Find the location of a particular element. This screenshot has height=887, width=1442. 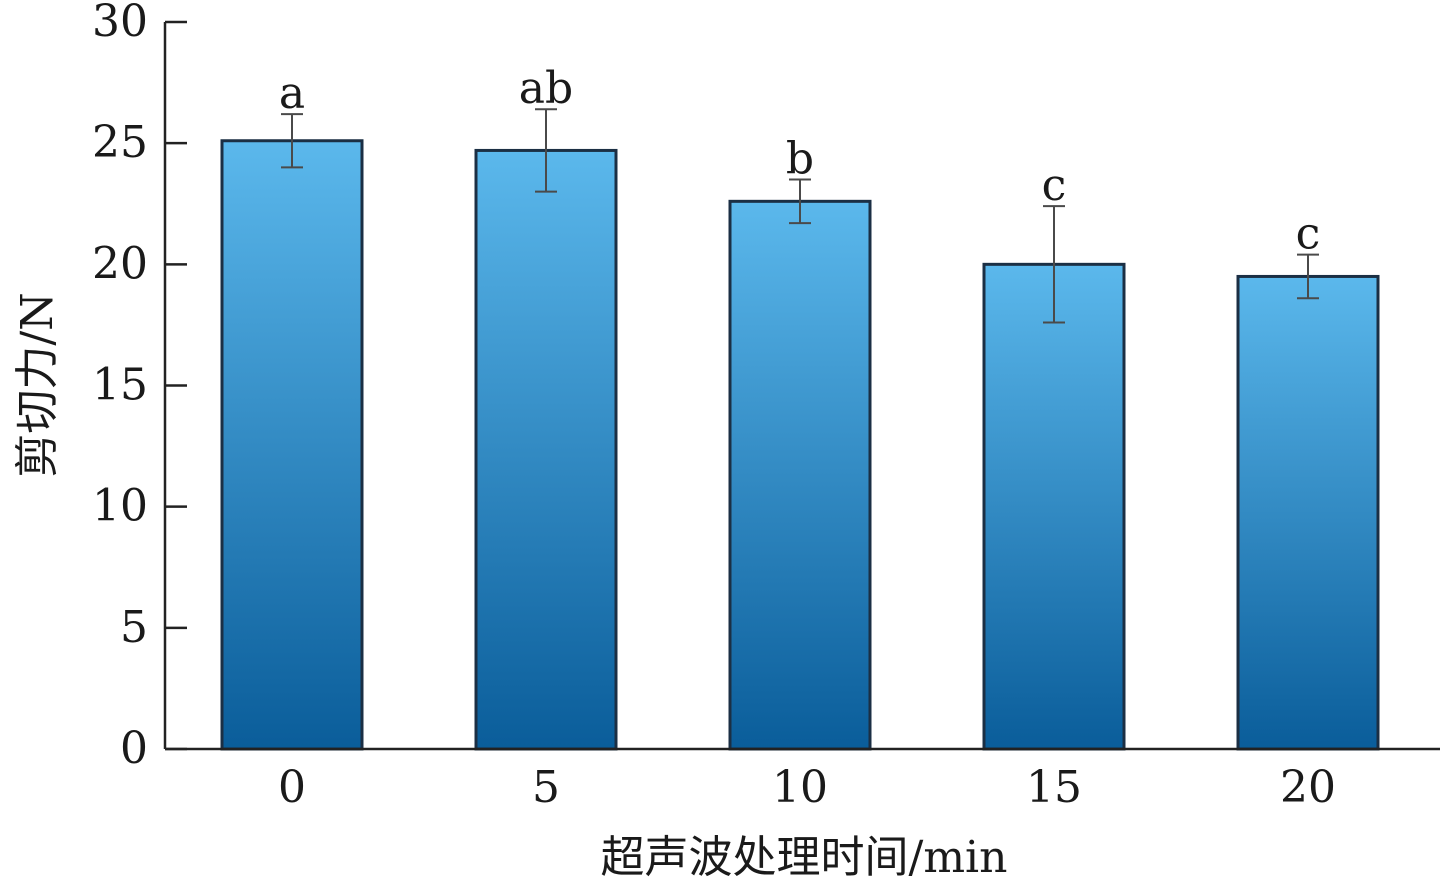

y-tick-label-10: 10 is located at coordinates (120, 506).